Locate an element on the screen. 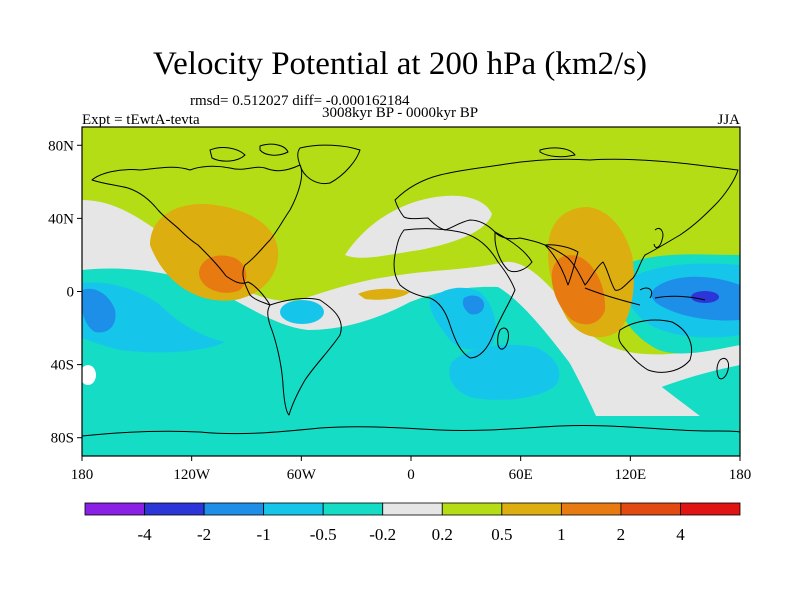 This screenshot has width=800, height=600. orange-core-mexico is located at coordinates (223, 274).